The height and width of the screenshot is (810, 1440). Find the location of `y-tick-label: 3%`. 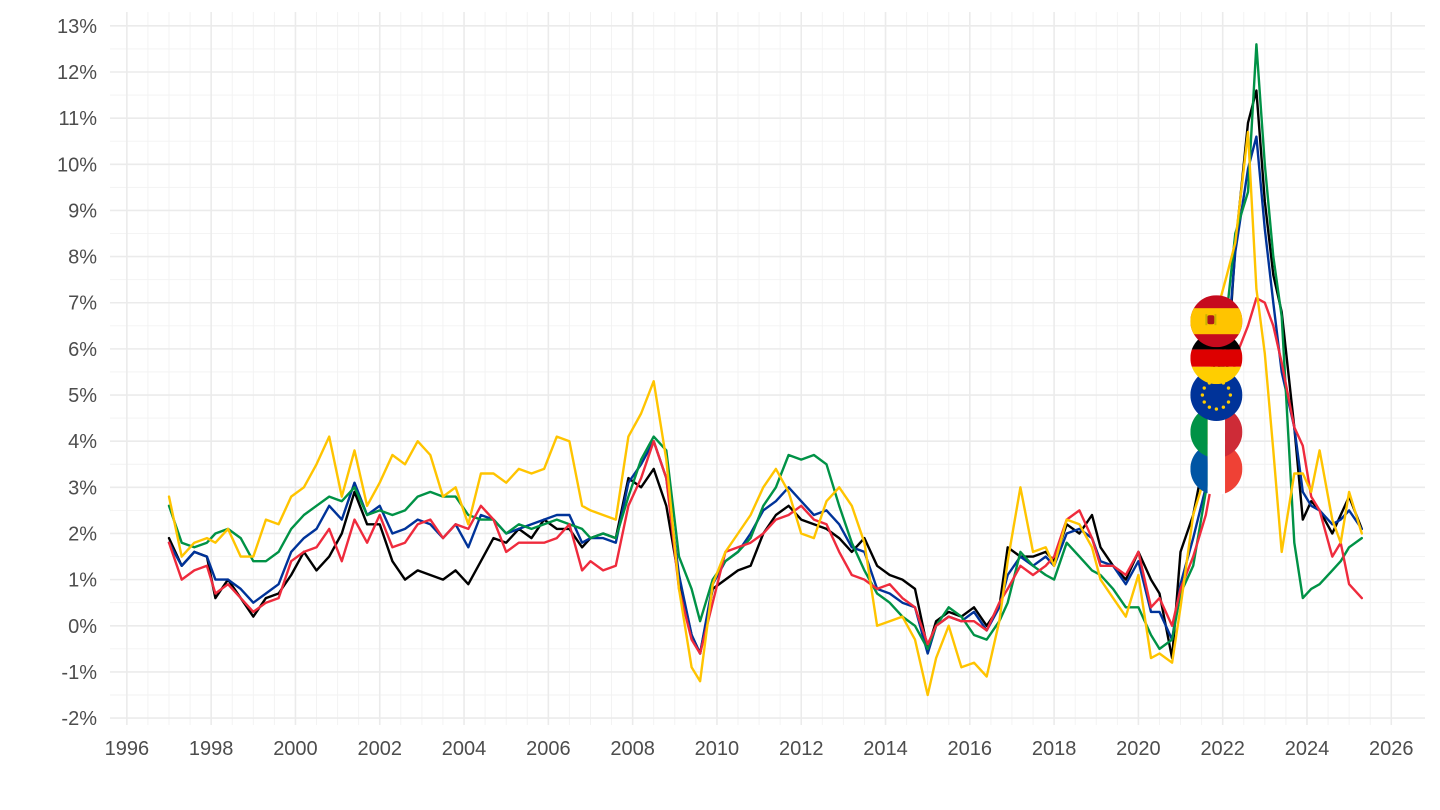

y-tick-label: 3% is located at coordinates (82, 488).